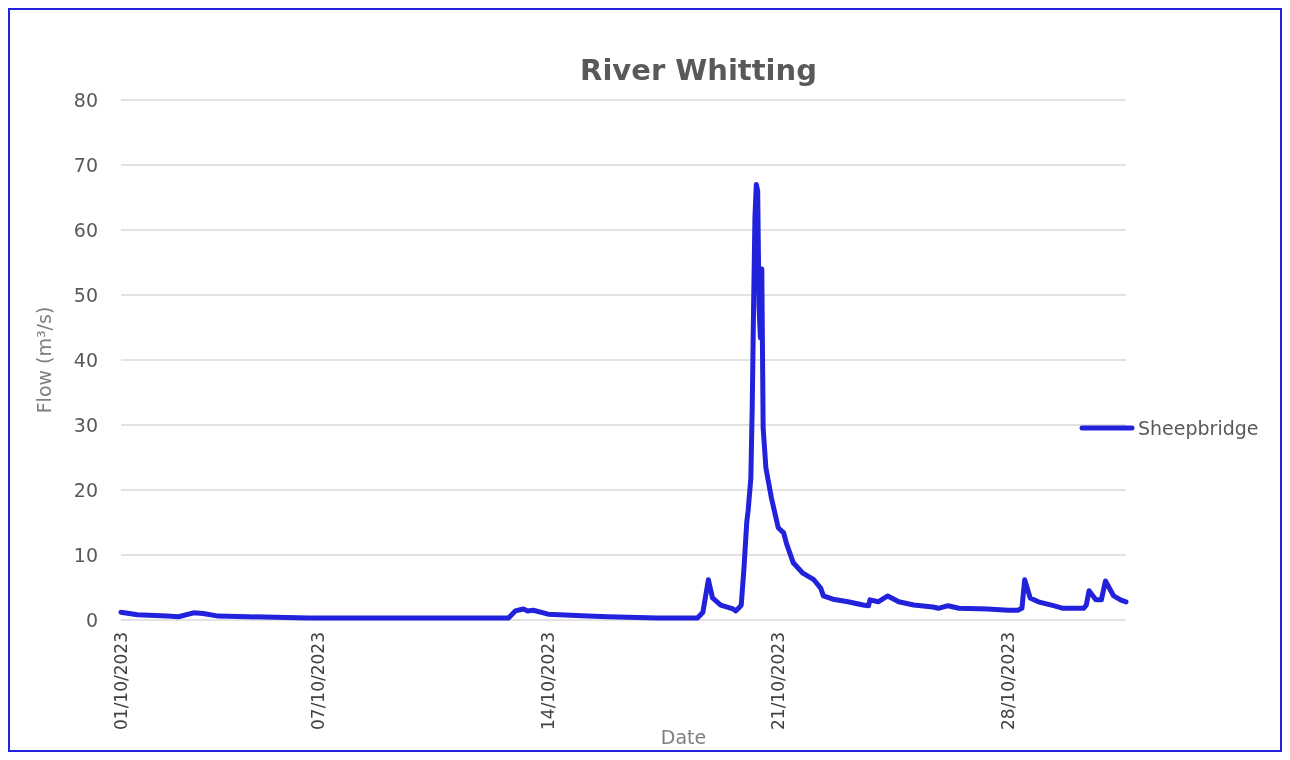  Describe the element at coordinates (698, 70) in the screenshot. I see `chart-title: River Whitting` at that location.